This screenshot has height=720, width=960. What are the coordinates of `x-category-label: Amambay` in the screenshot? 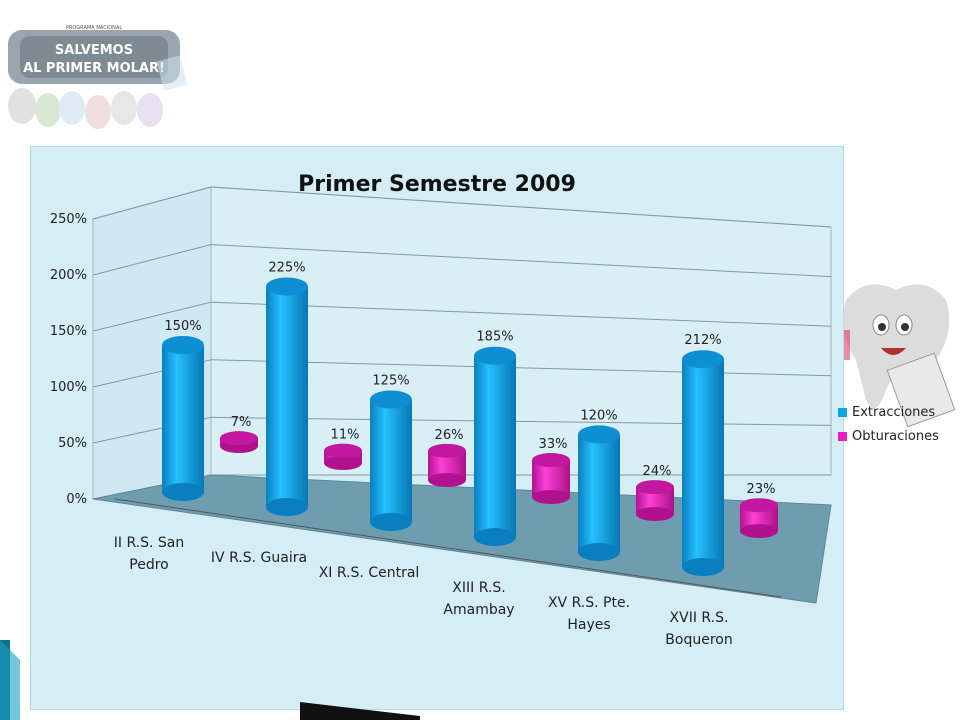 It's located at (478, 610).